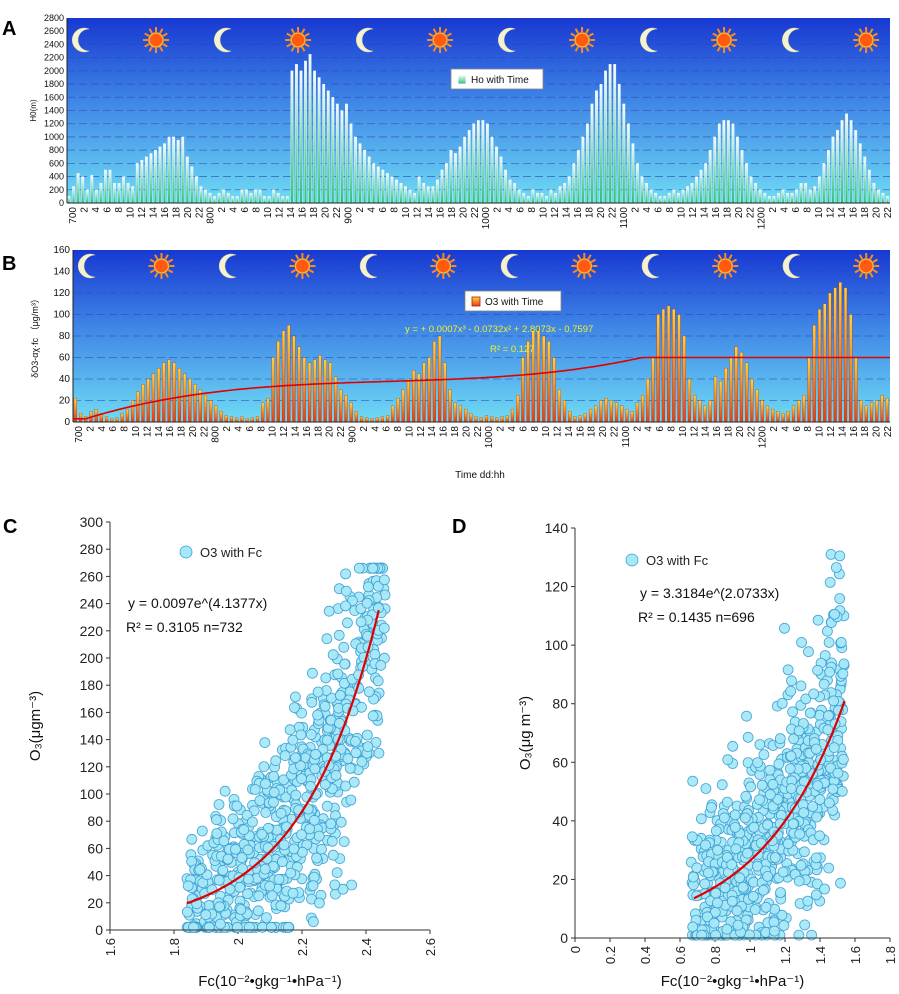 The width and height of the screenshot is (899, 994). What do you see at coordinates (831, 213) in the screenshot?
I see `x-tick-label: 12` at bounding box center [831, 213].